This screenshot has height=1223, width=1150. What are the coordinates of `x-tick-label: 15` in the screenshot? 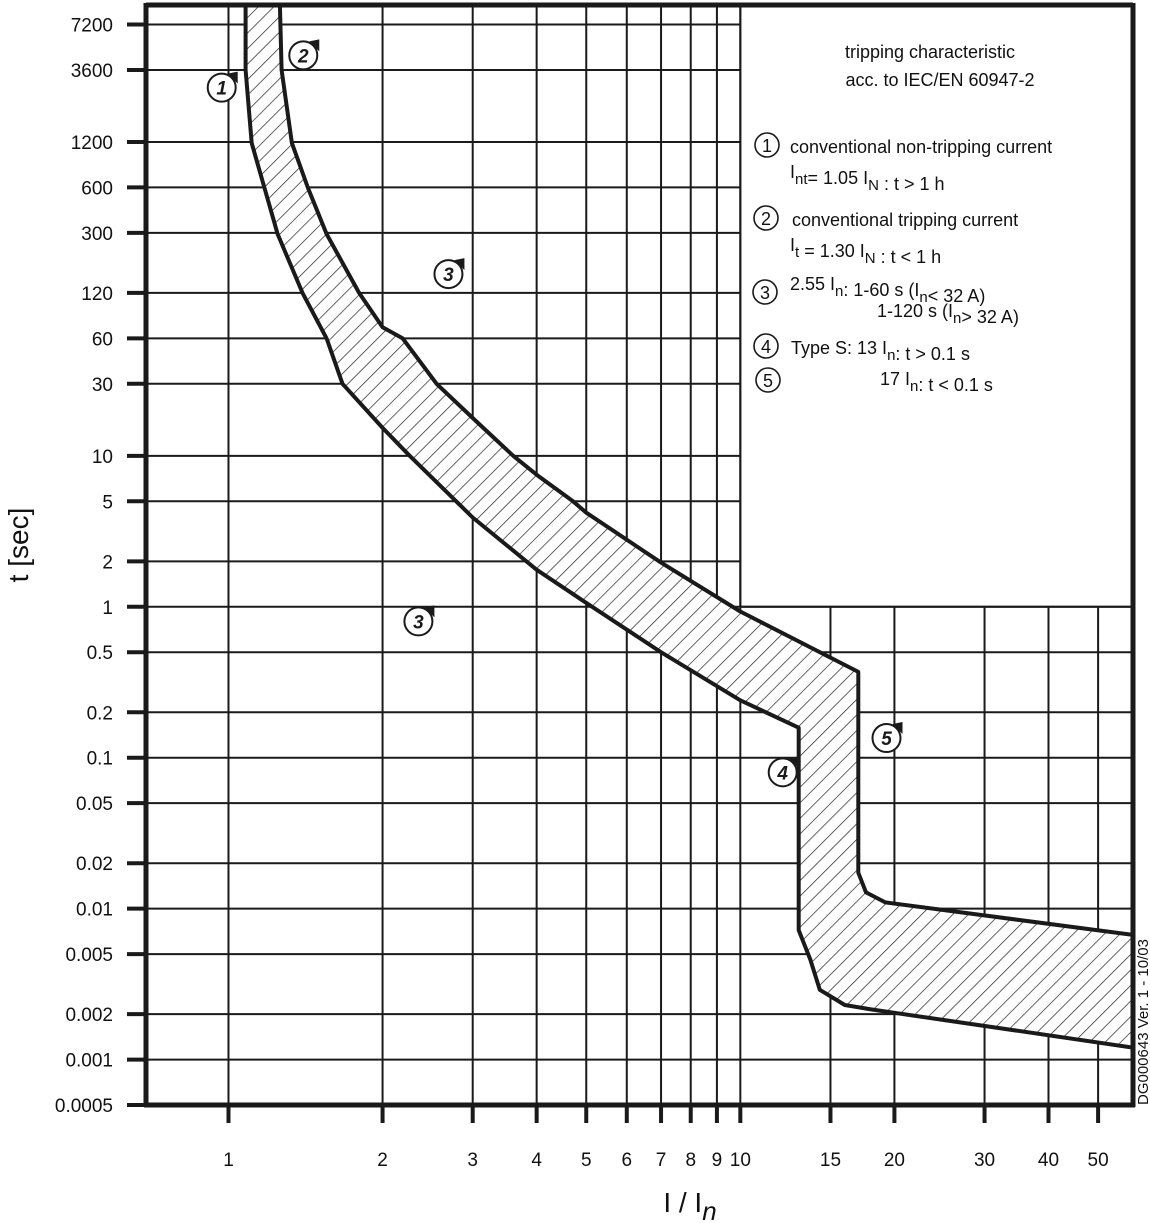 It's located at (830, 1160).